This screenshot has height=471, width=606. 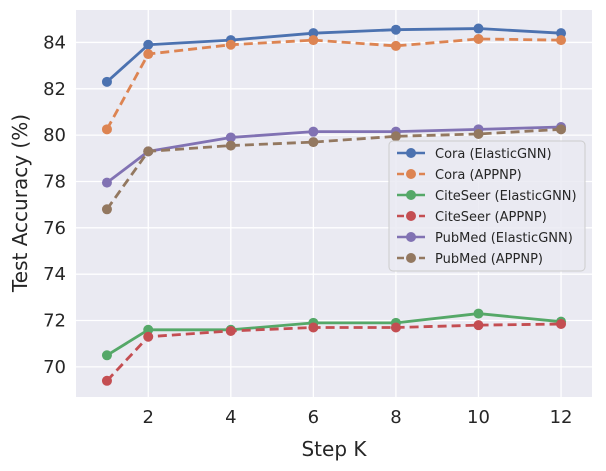 I want to click on x-tick-label: 4, so click(x=230, y=417).